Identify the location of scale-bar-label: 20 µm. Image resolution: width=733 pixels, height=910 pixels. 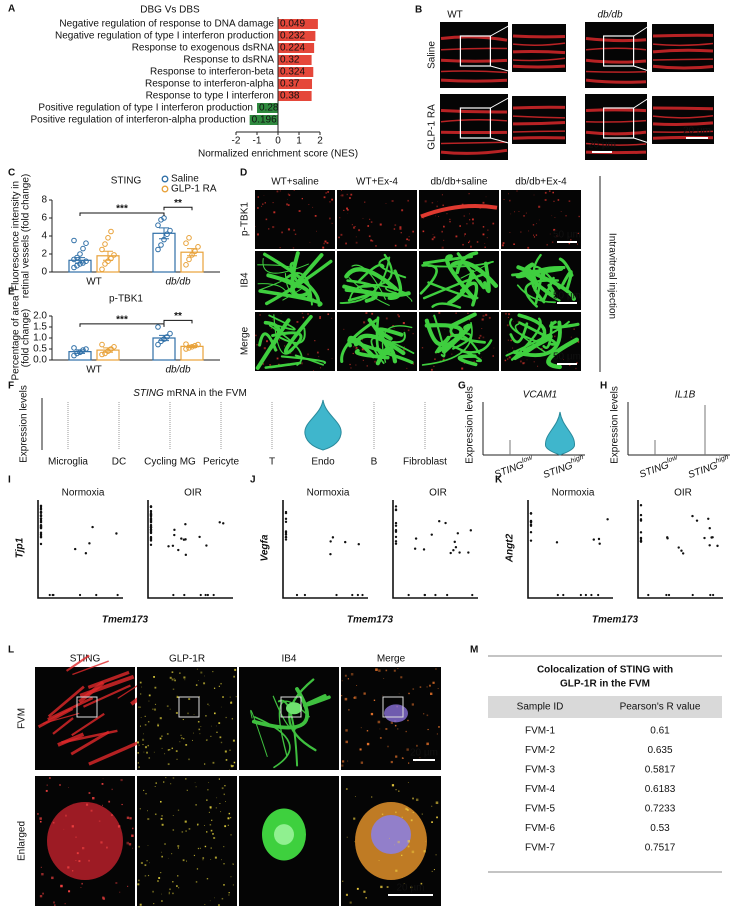
(697, 131).